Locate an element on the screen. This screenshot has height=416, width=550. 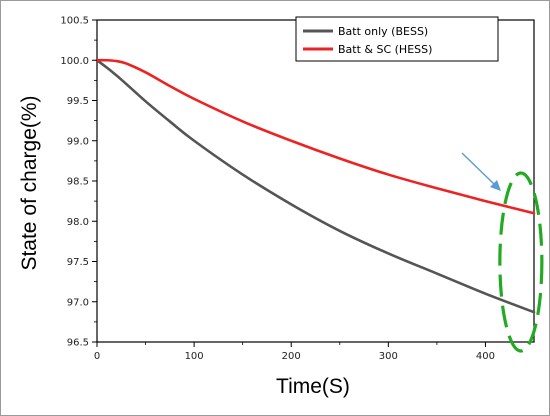
annotation-arrow-head is located at coordinates (495, 185).